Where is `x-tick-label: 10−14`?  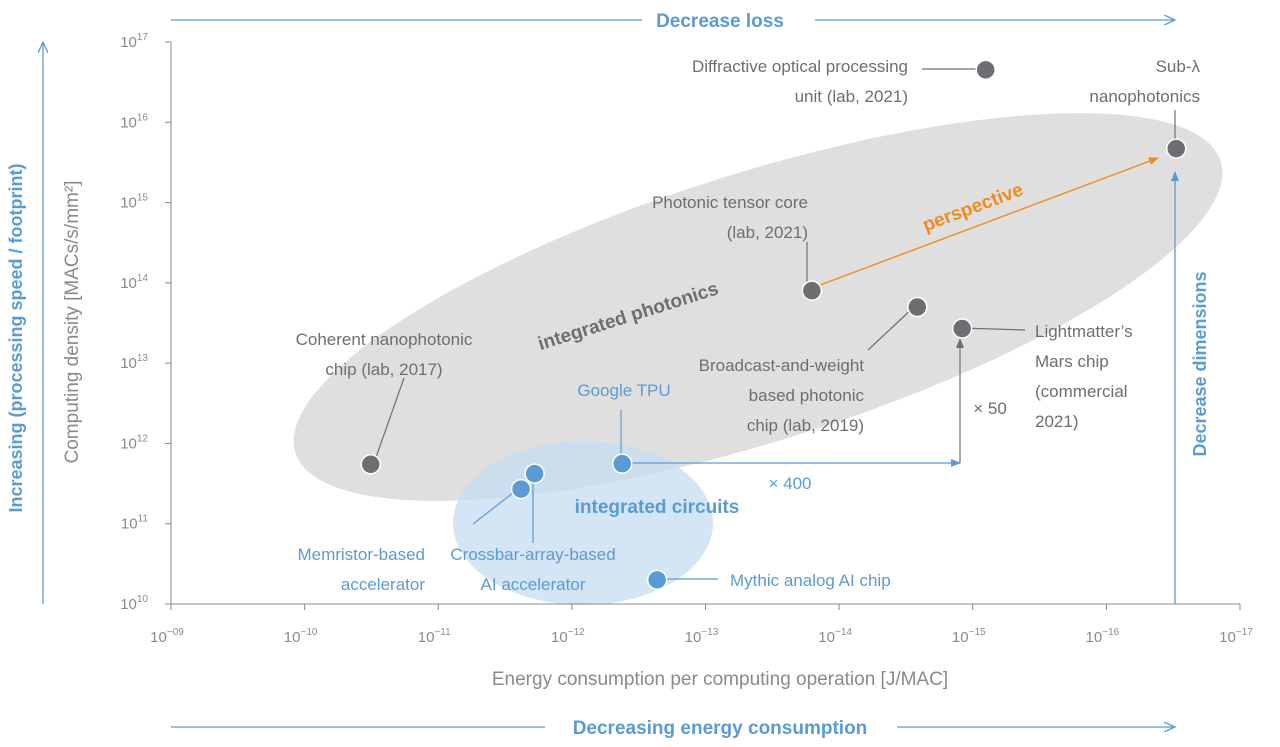 x-tick-label: 10−14 is located at coordinates (835, 636).